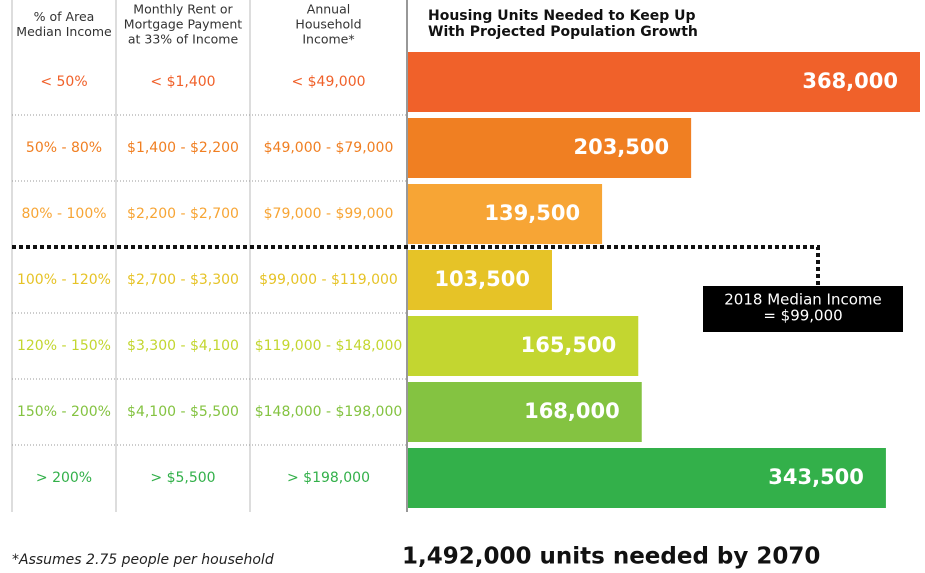 Image resolution: width=925 pixels, height=573 pixels. I want to click on annotation-box, so click(803, 309).